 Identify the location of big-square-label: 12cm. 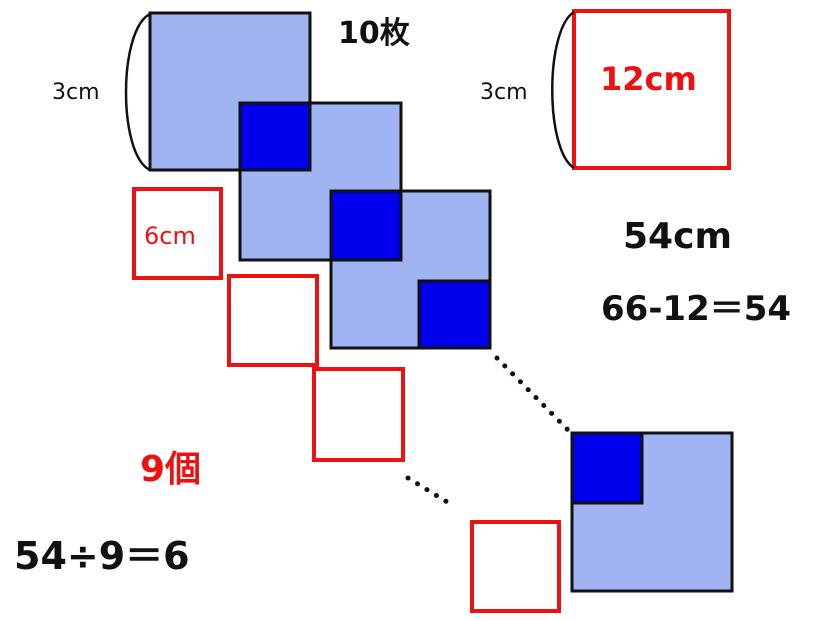
(648, 79).